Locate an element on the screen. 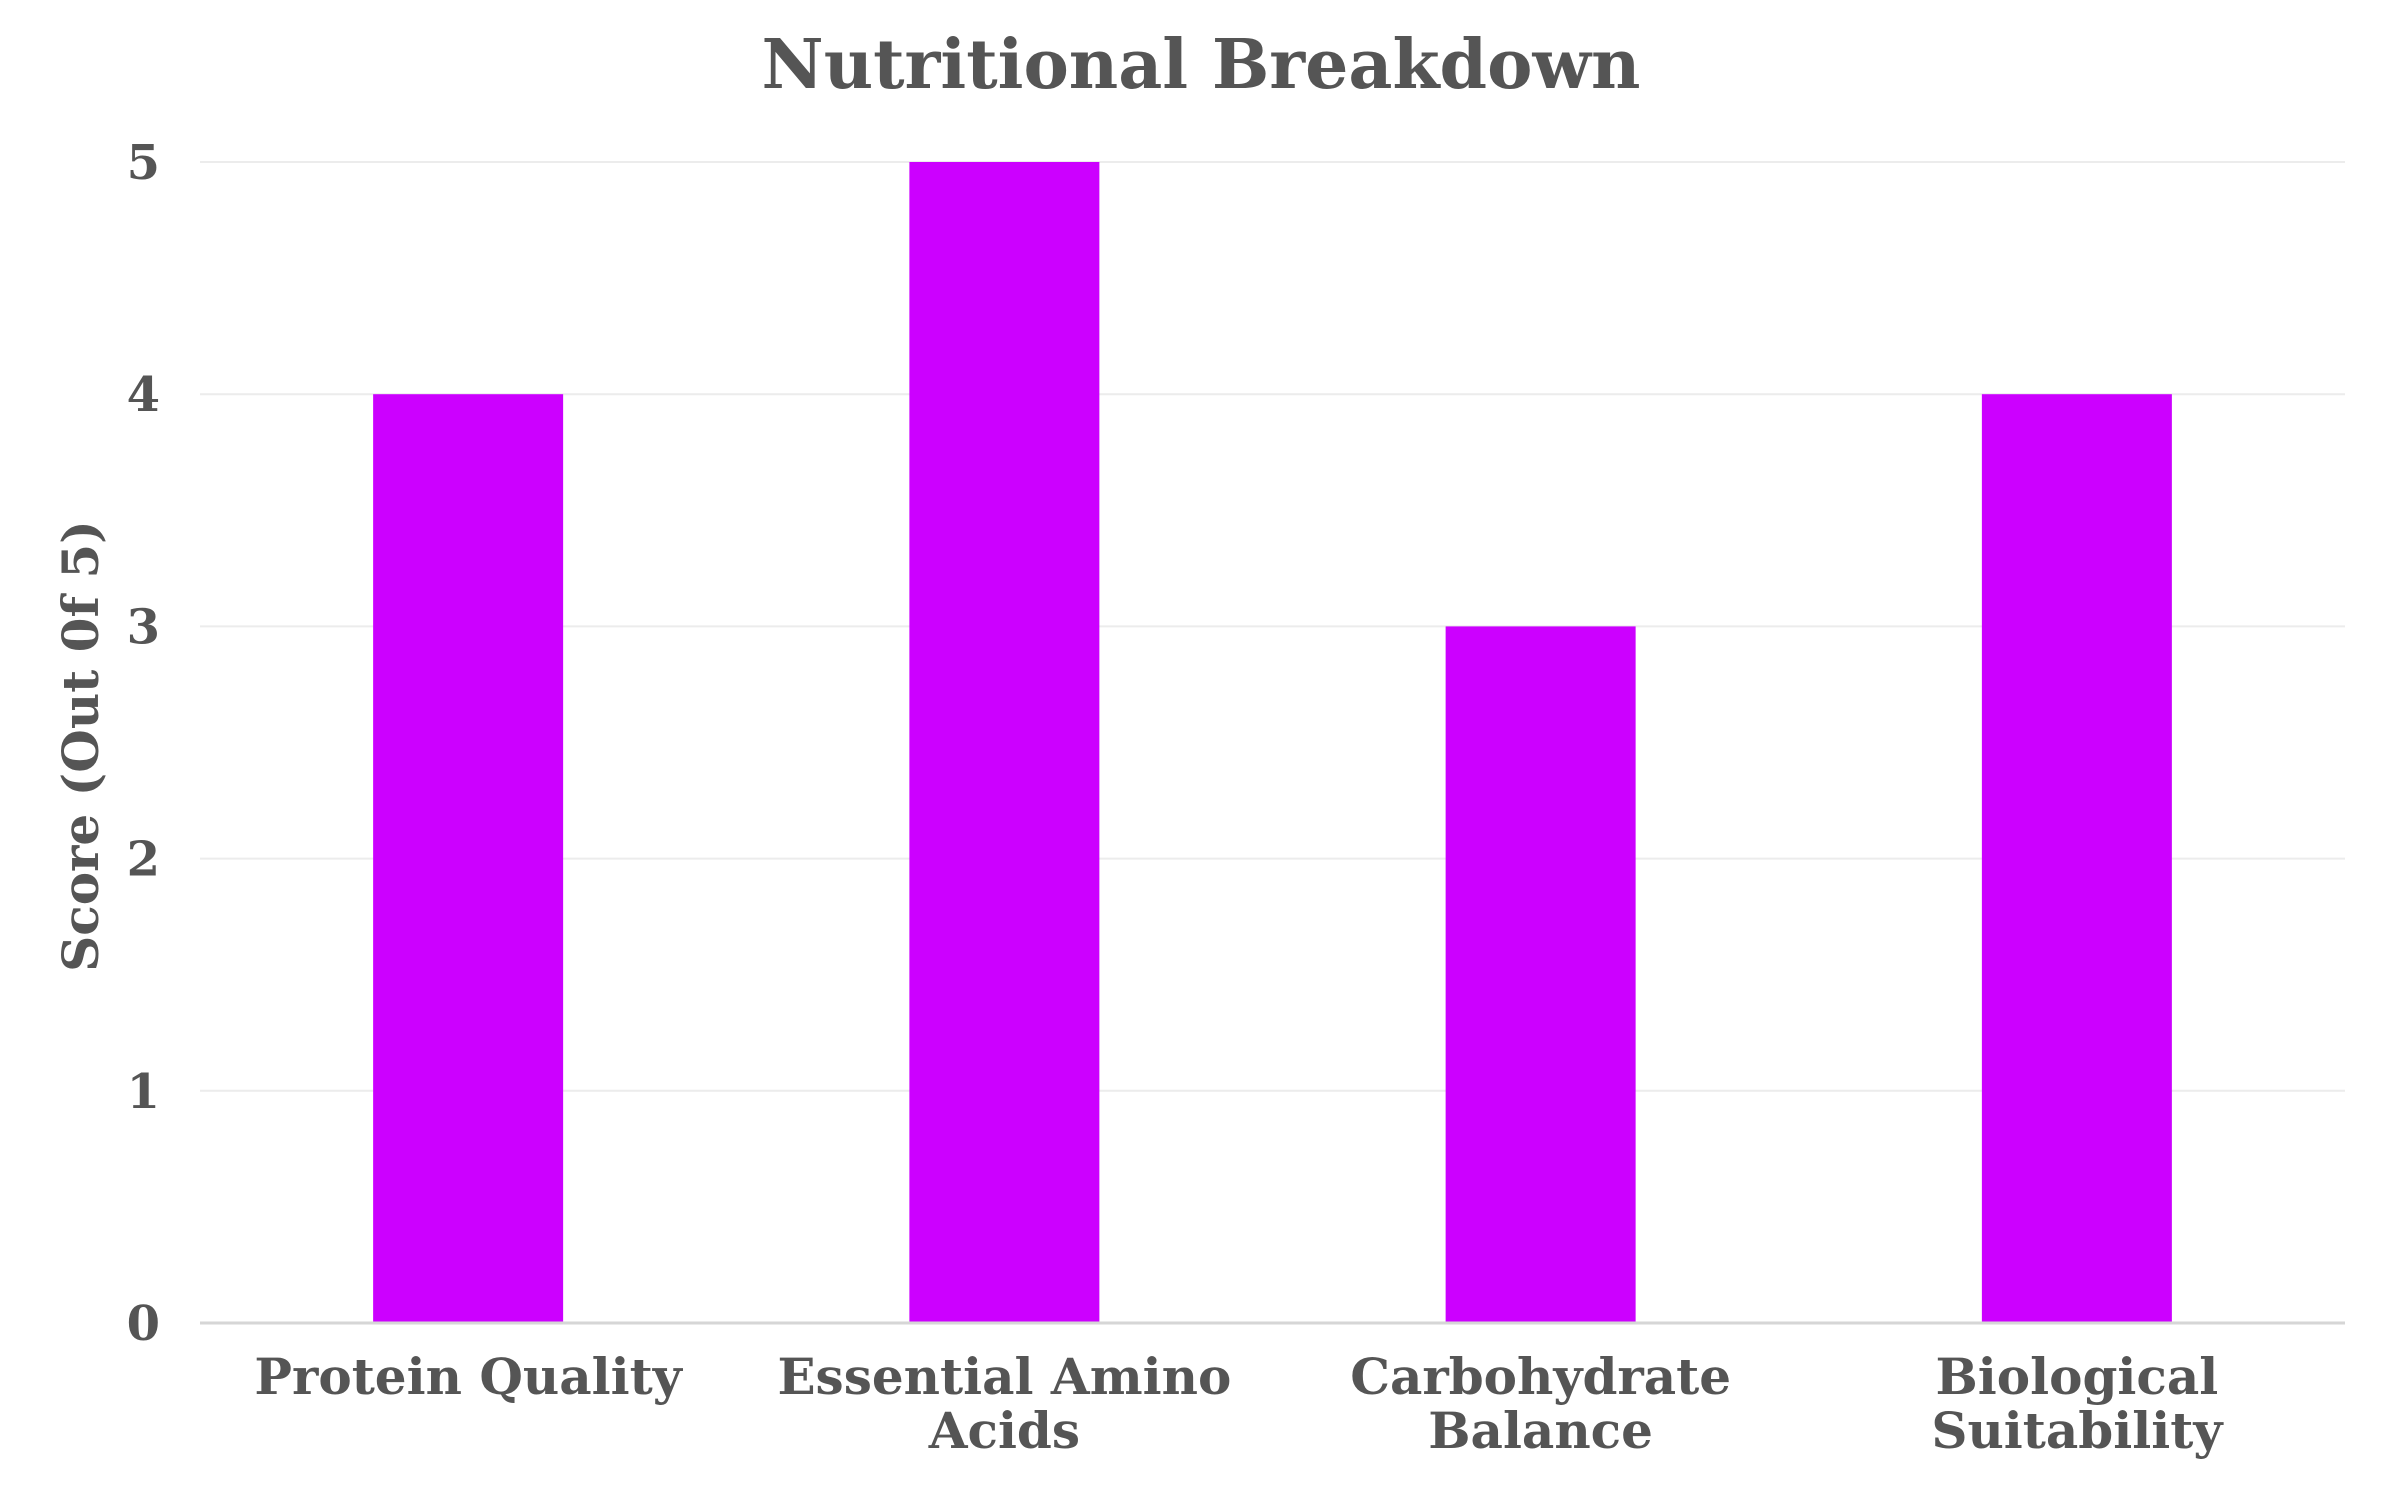 The width and height of the screenshot is (2389, 1486). x-tick-label-line: Essential Amino is located at coordinates (1004, 1376).